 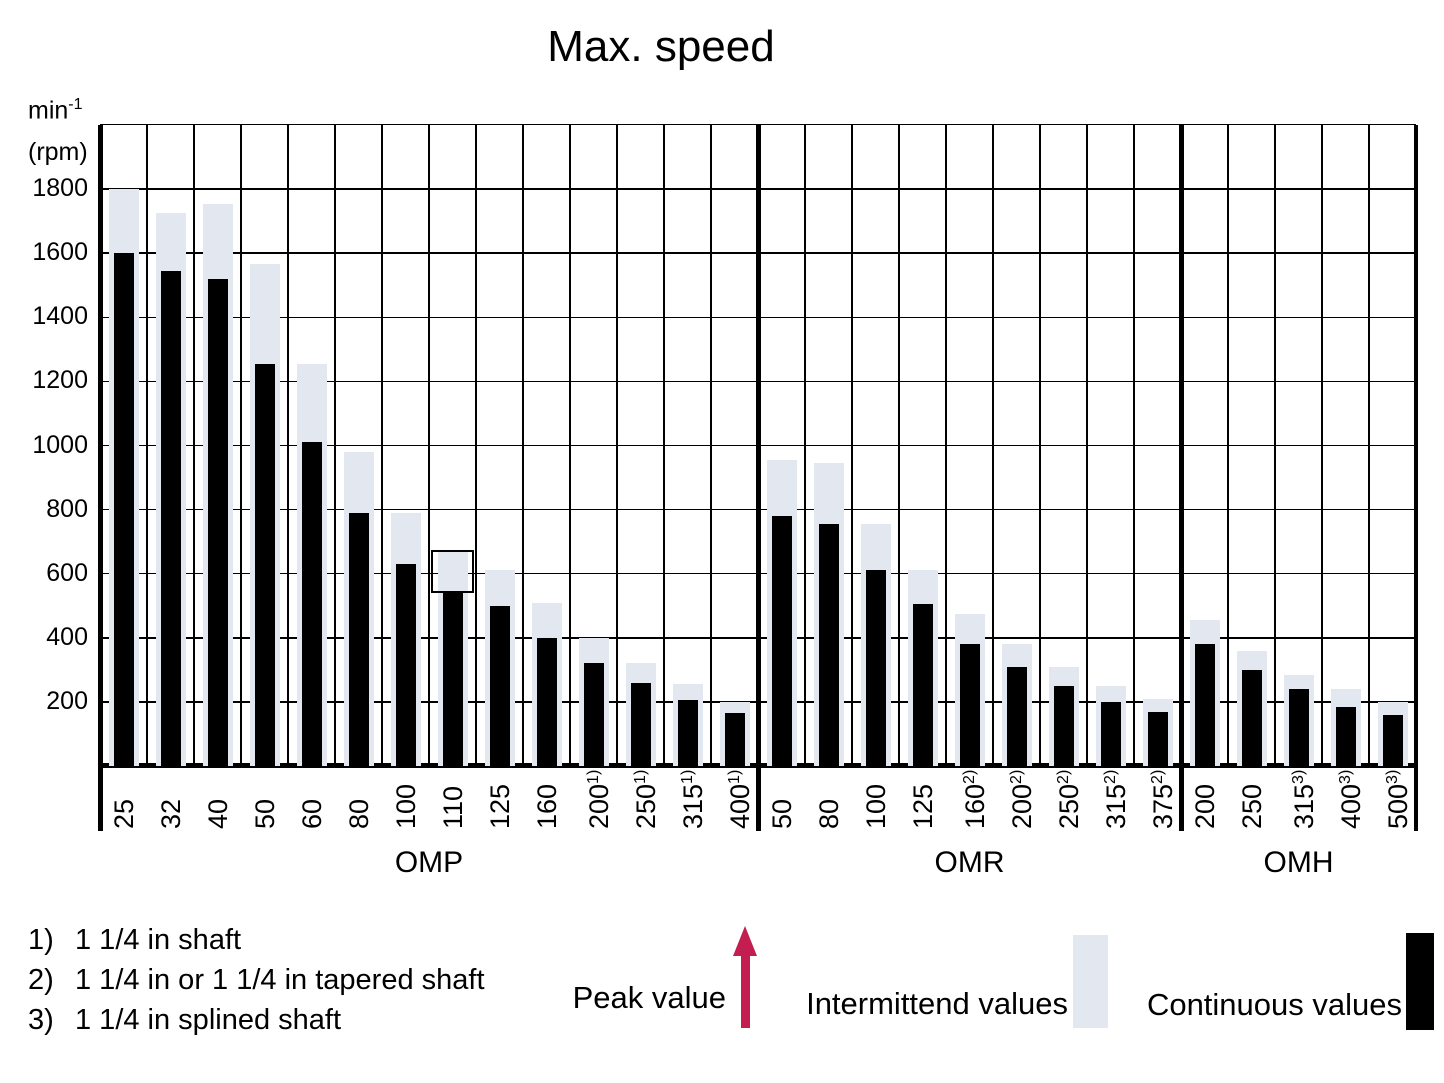 I want to click on y-tick-label-800: 800, so click(x=67, y=508).